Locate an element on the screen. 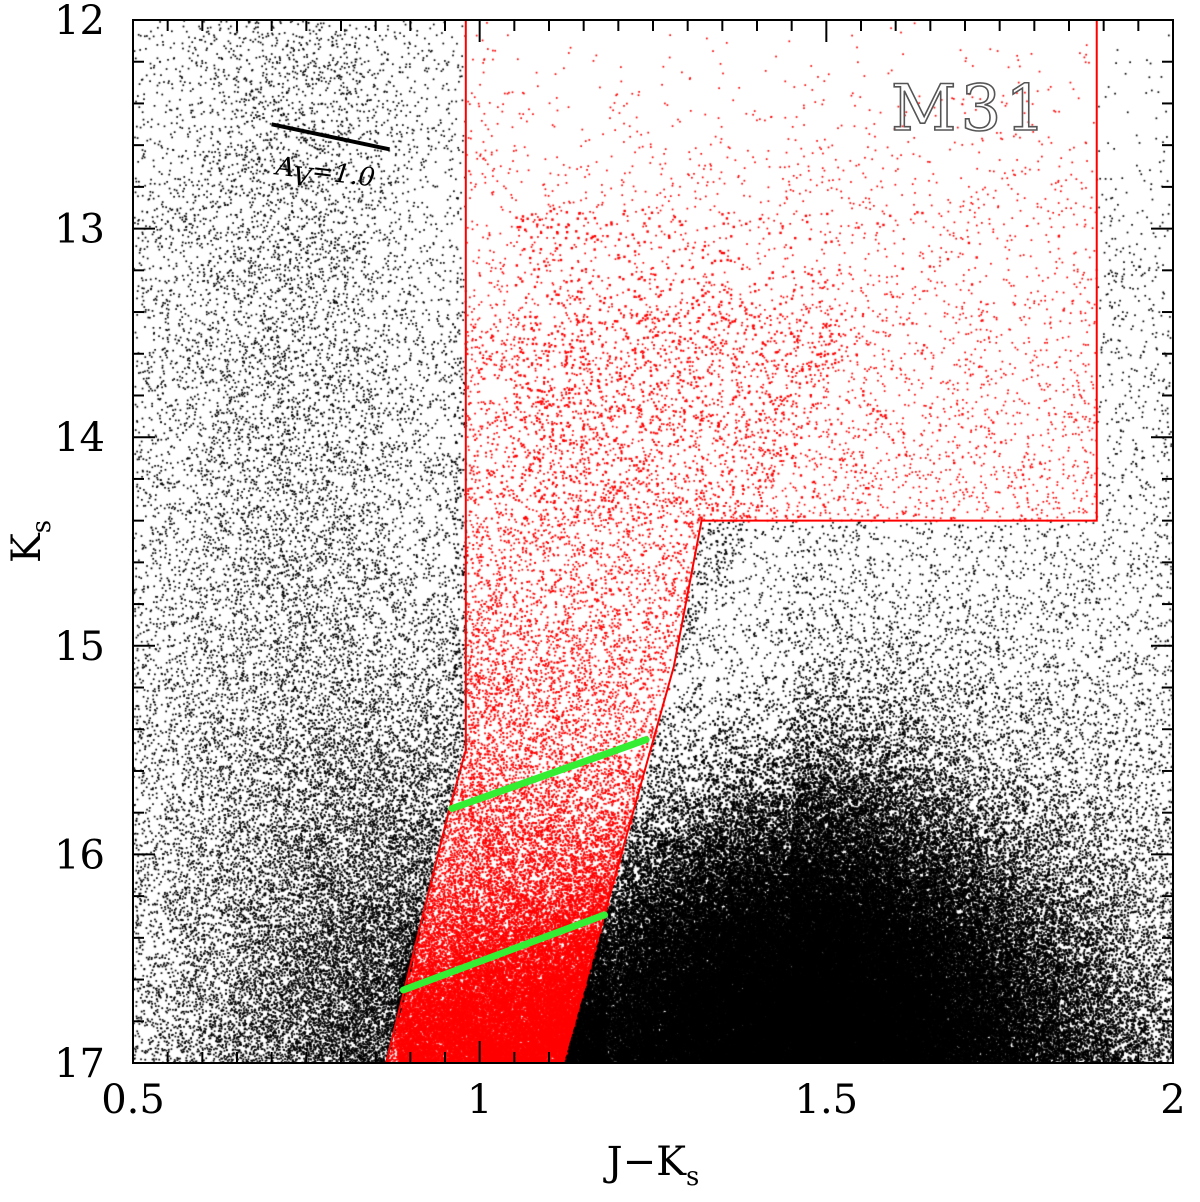 The width and height of the screenshot is (1200, 1202). y-tick-label: 14 is located at coordinates (79, 438).